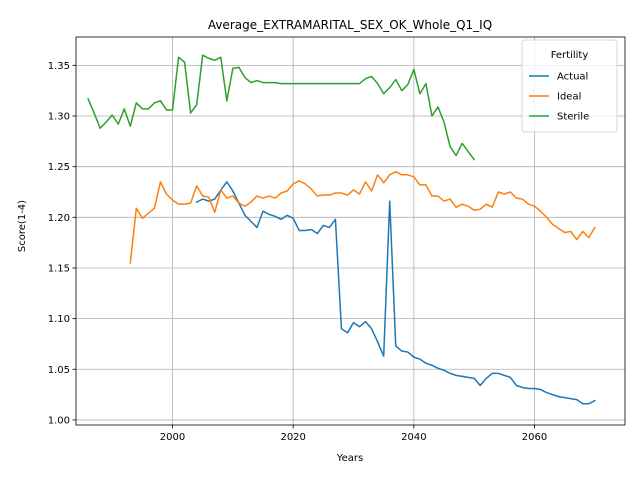 The image size is (640, 480). What do you see at coordinates (281, 107) in the screenshot?
I see `series-line-sterile` at bounding box center [281, 107].